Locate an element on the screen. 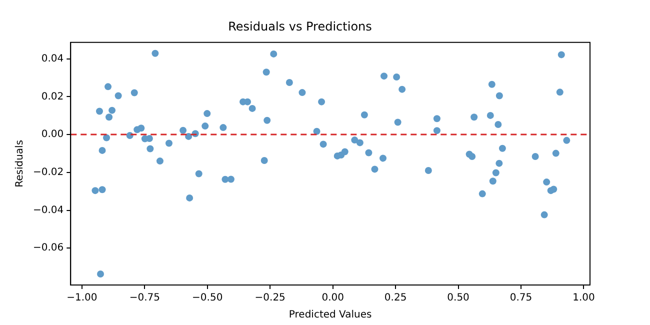 The width and height of the screenshot is (650, 325). y-tick-label: 0.00 is located at coordinates (52, 134).